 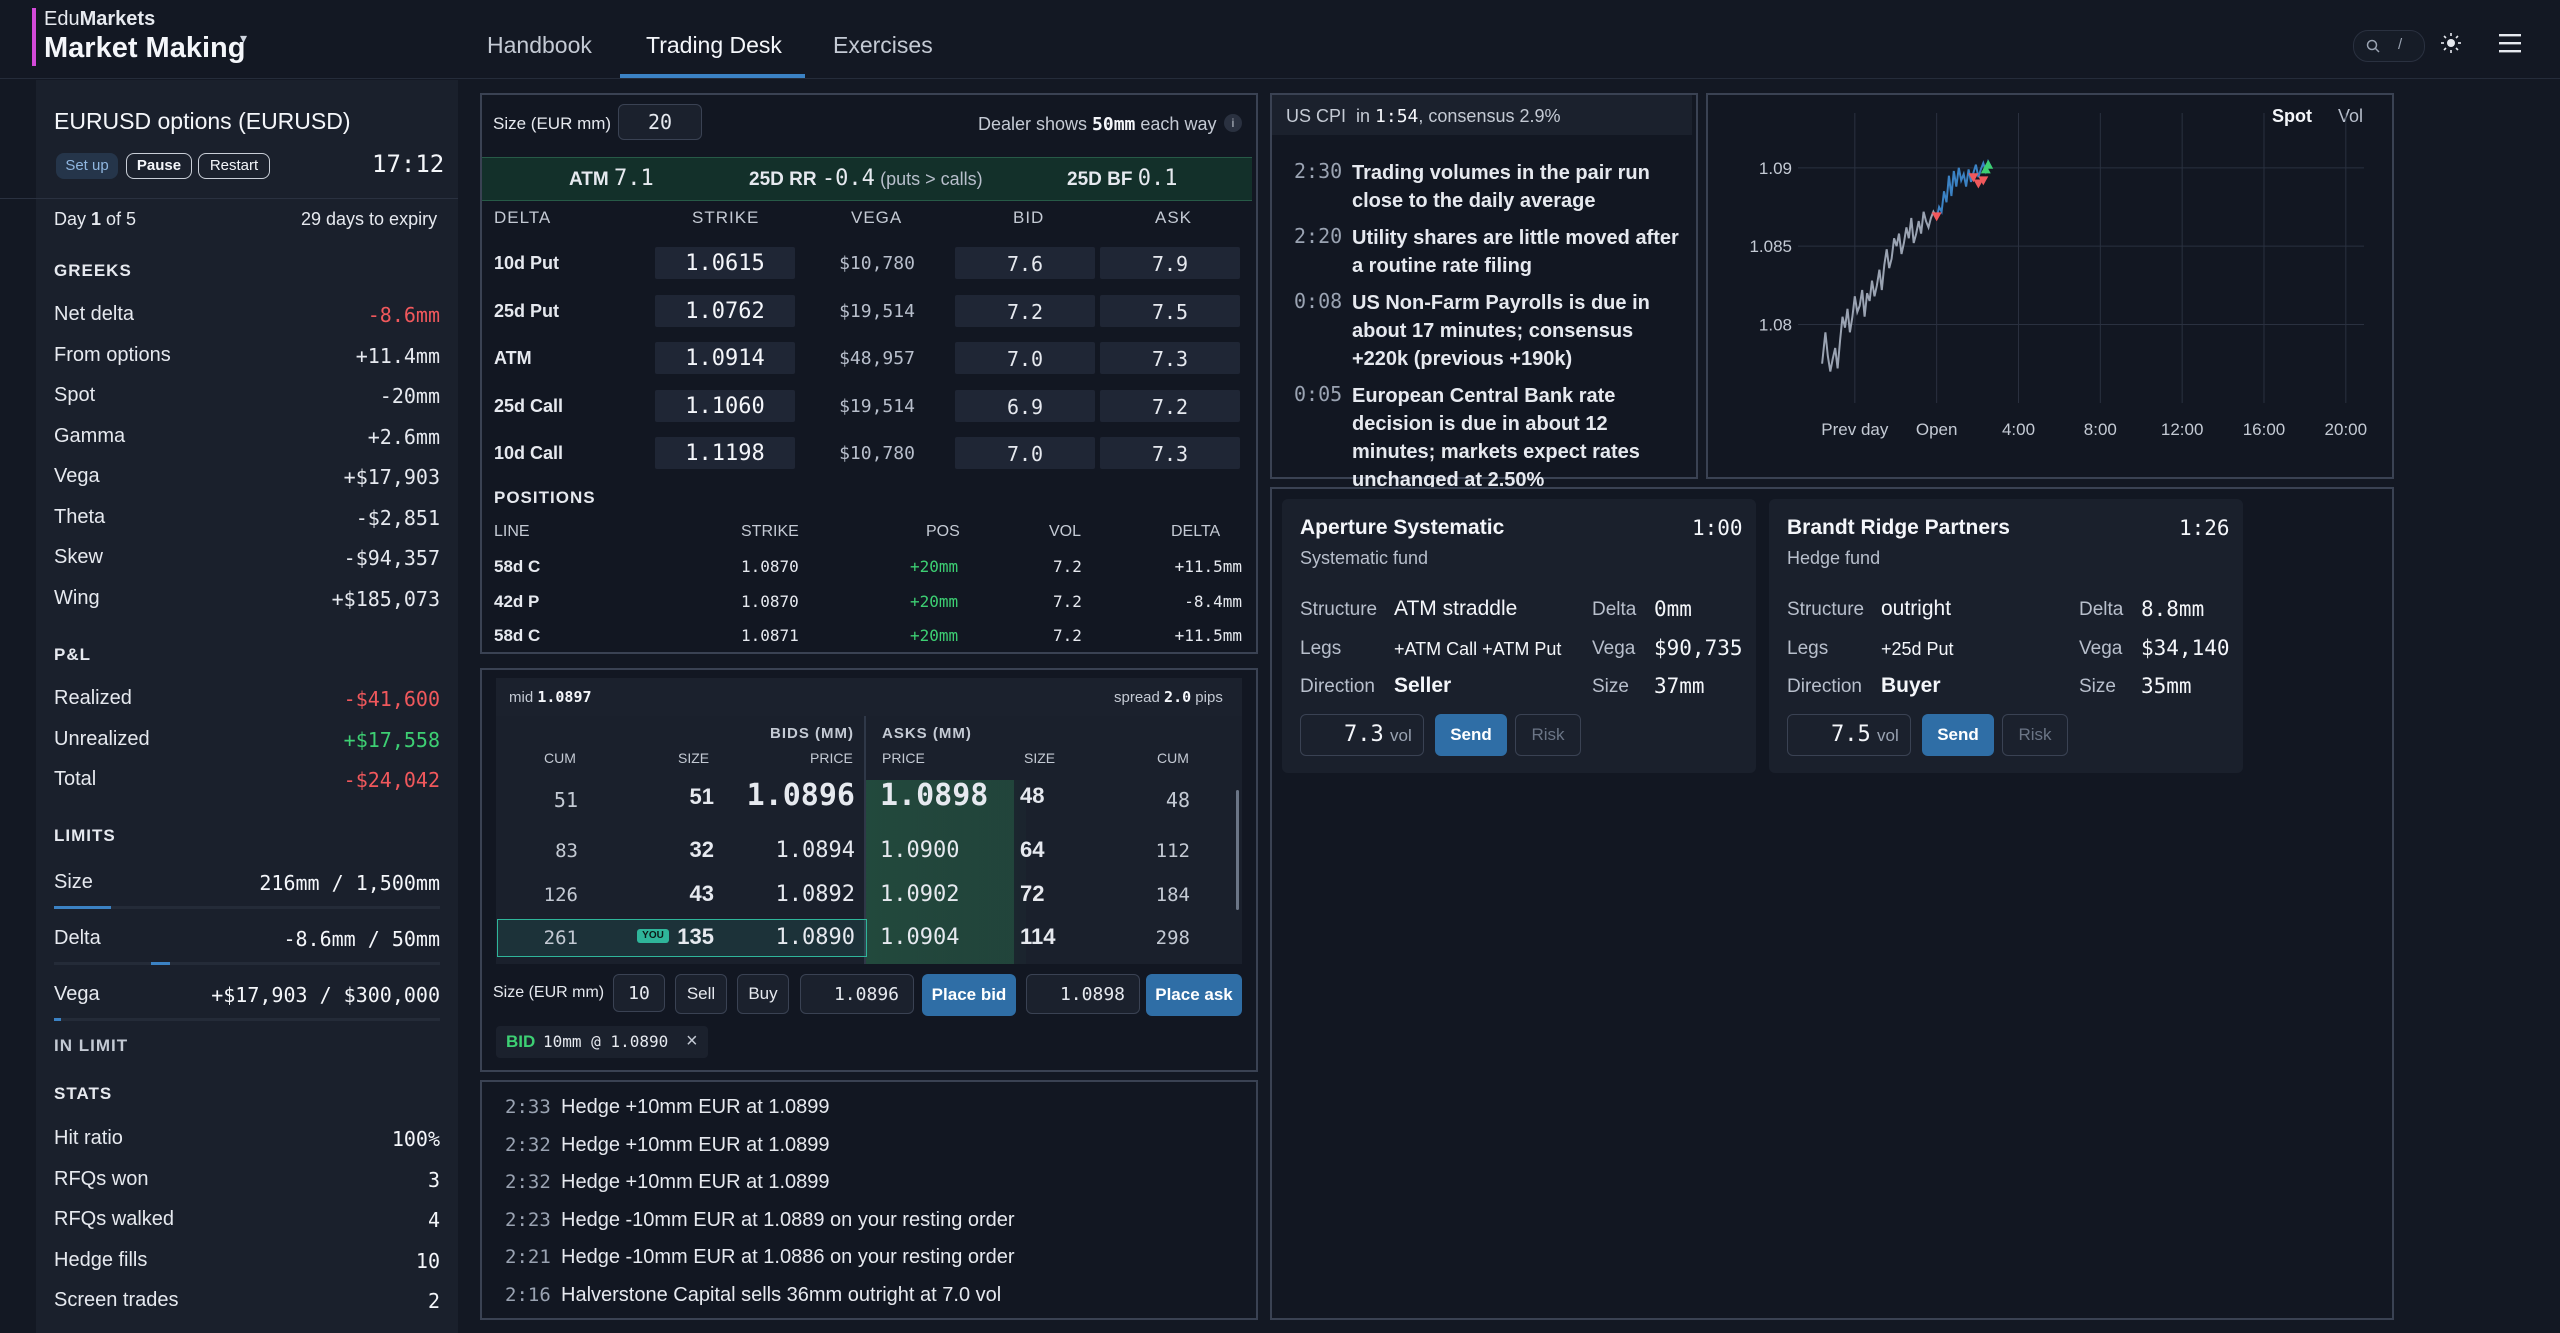 What do you see at coordinates (660, 122) in the screenshot?
I see `quote-size-input` at bounding box center [660, 122].